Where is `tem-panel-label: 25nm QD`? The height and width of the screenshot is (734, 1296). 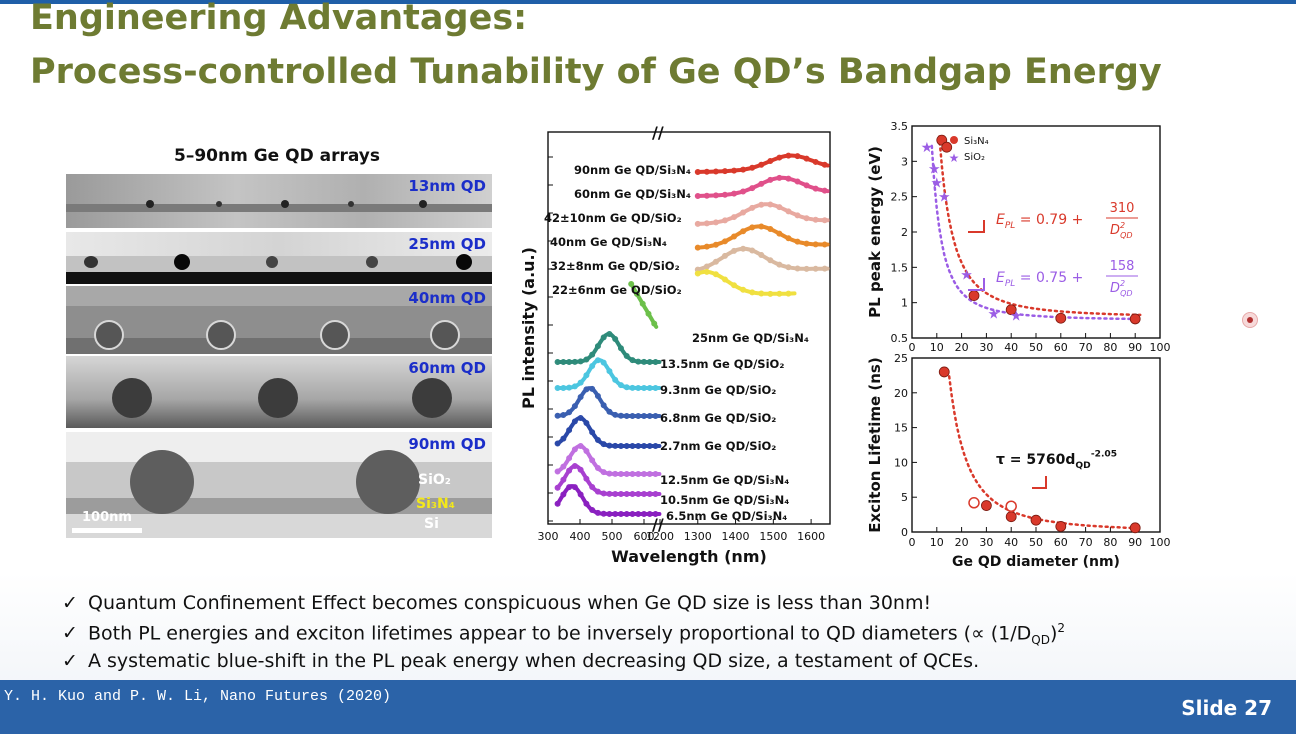
tem-panel-label: 25nm QD is located at coordinates (447, 244).